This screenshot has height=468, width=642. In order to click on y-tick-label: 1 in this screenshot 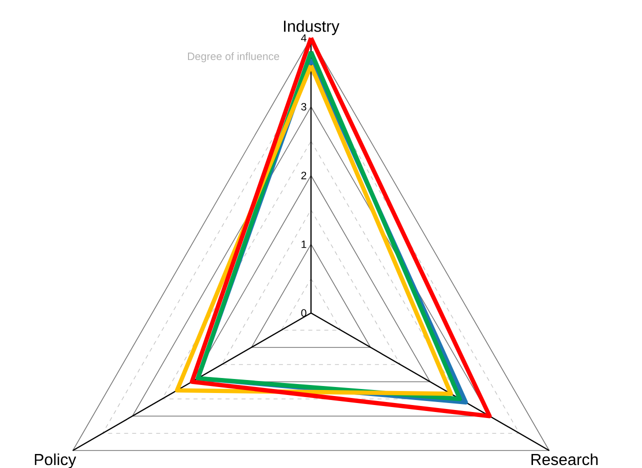, I will do `click(304, 244)`.